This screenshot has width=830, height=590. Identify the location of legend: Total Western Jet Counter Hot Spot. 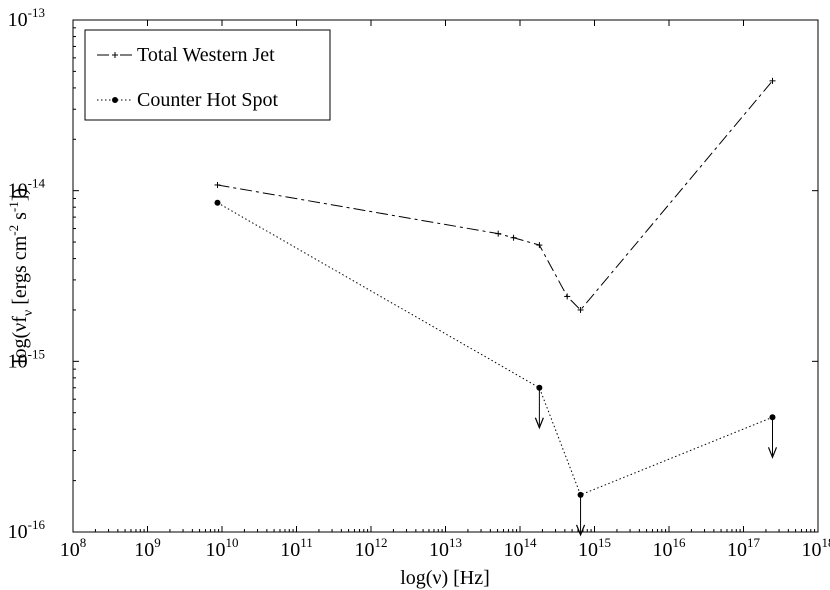
(207, 75).